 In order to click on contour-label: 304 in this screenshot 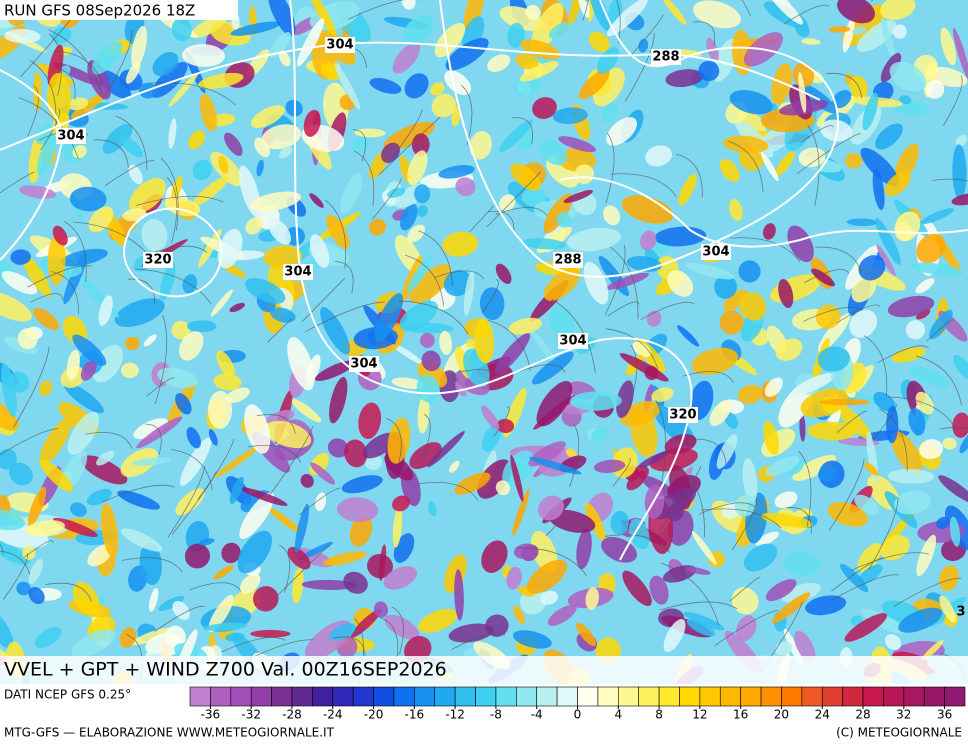, I will do `click(339, 45)`.